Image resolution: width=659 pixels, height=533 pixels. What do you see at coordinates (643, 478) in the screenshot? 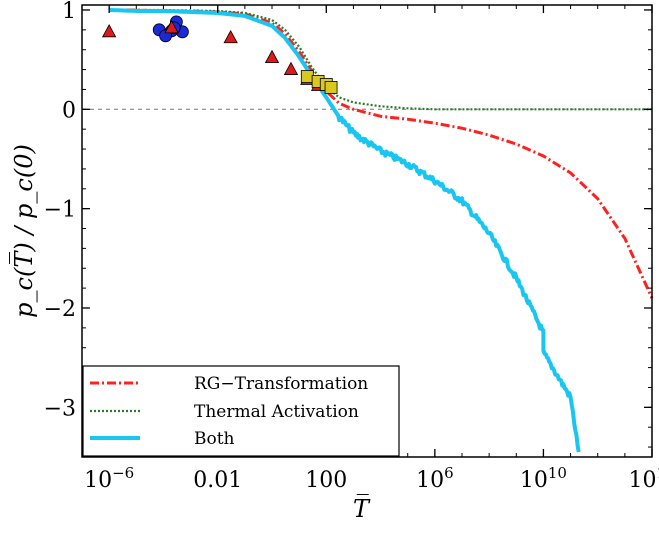
I see `x-tick-label: 1014` at bounding box center [643, 478].